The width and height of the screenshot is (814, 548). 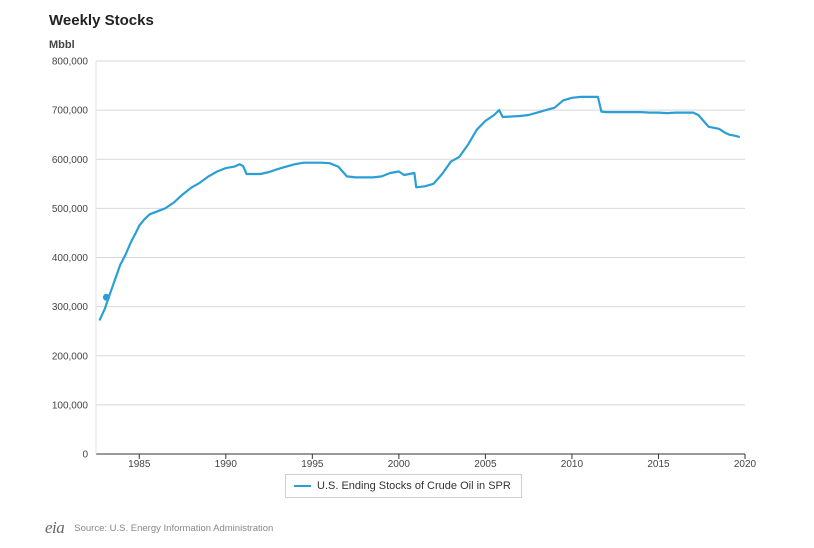 What do you see at coordinates (226, 464) in the screenshot?
I see `x-tick-label: 1990` at bounding box center [226, 464].